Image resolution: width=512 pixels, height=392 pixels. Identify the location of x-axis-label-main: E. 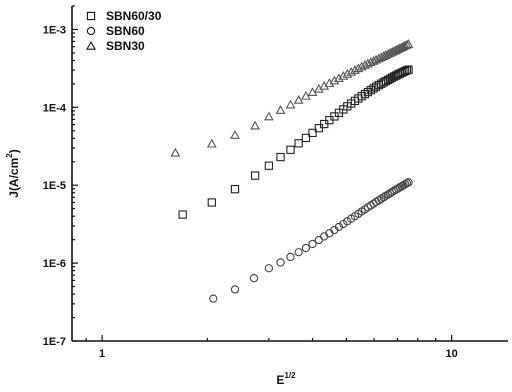
(280, 380).